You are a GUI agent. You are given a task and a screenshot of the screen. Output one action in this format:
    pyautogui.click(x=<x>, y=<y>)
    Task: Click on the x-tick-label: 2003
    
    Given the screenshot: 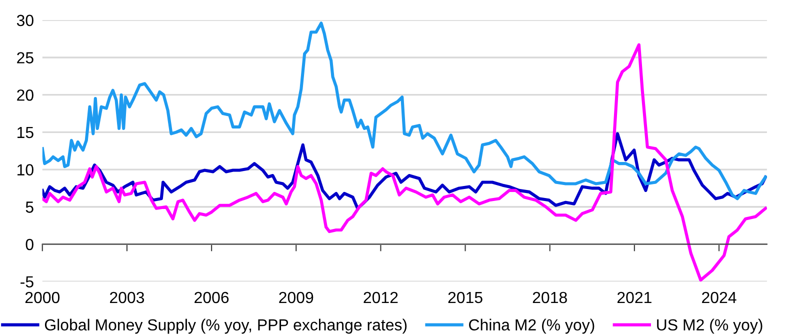 What is the action you would take?
    pyautogui.click(x=127, y=298)
    